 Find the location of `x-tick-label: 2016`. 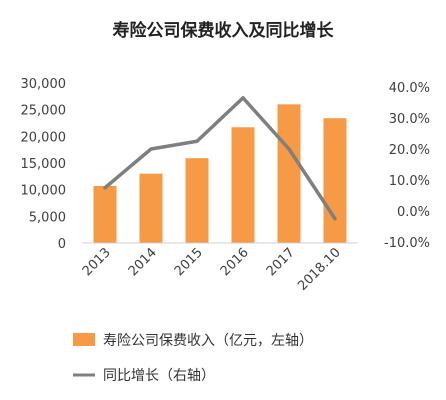

x-tick-label: 2016 is located at coordinates (235, 262).